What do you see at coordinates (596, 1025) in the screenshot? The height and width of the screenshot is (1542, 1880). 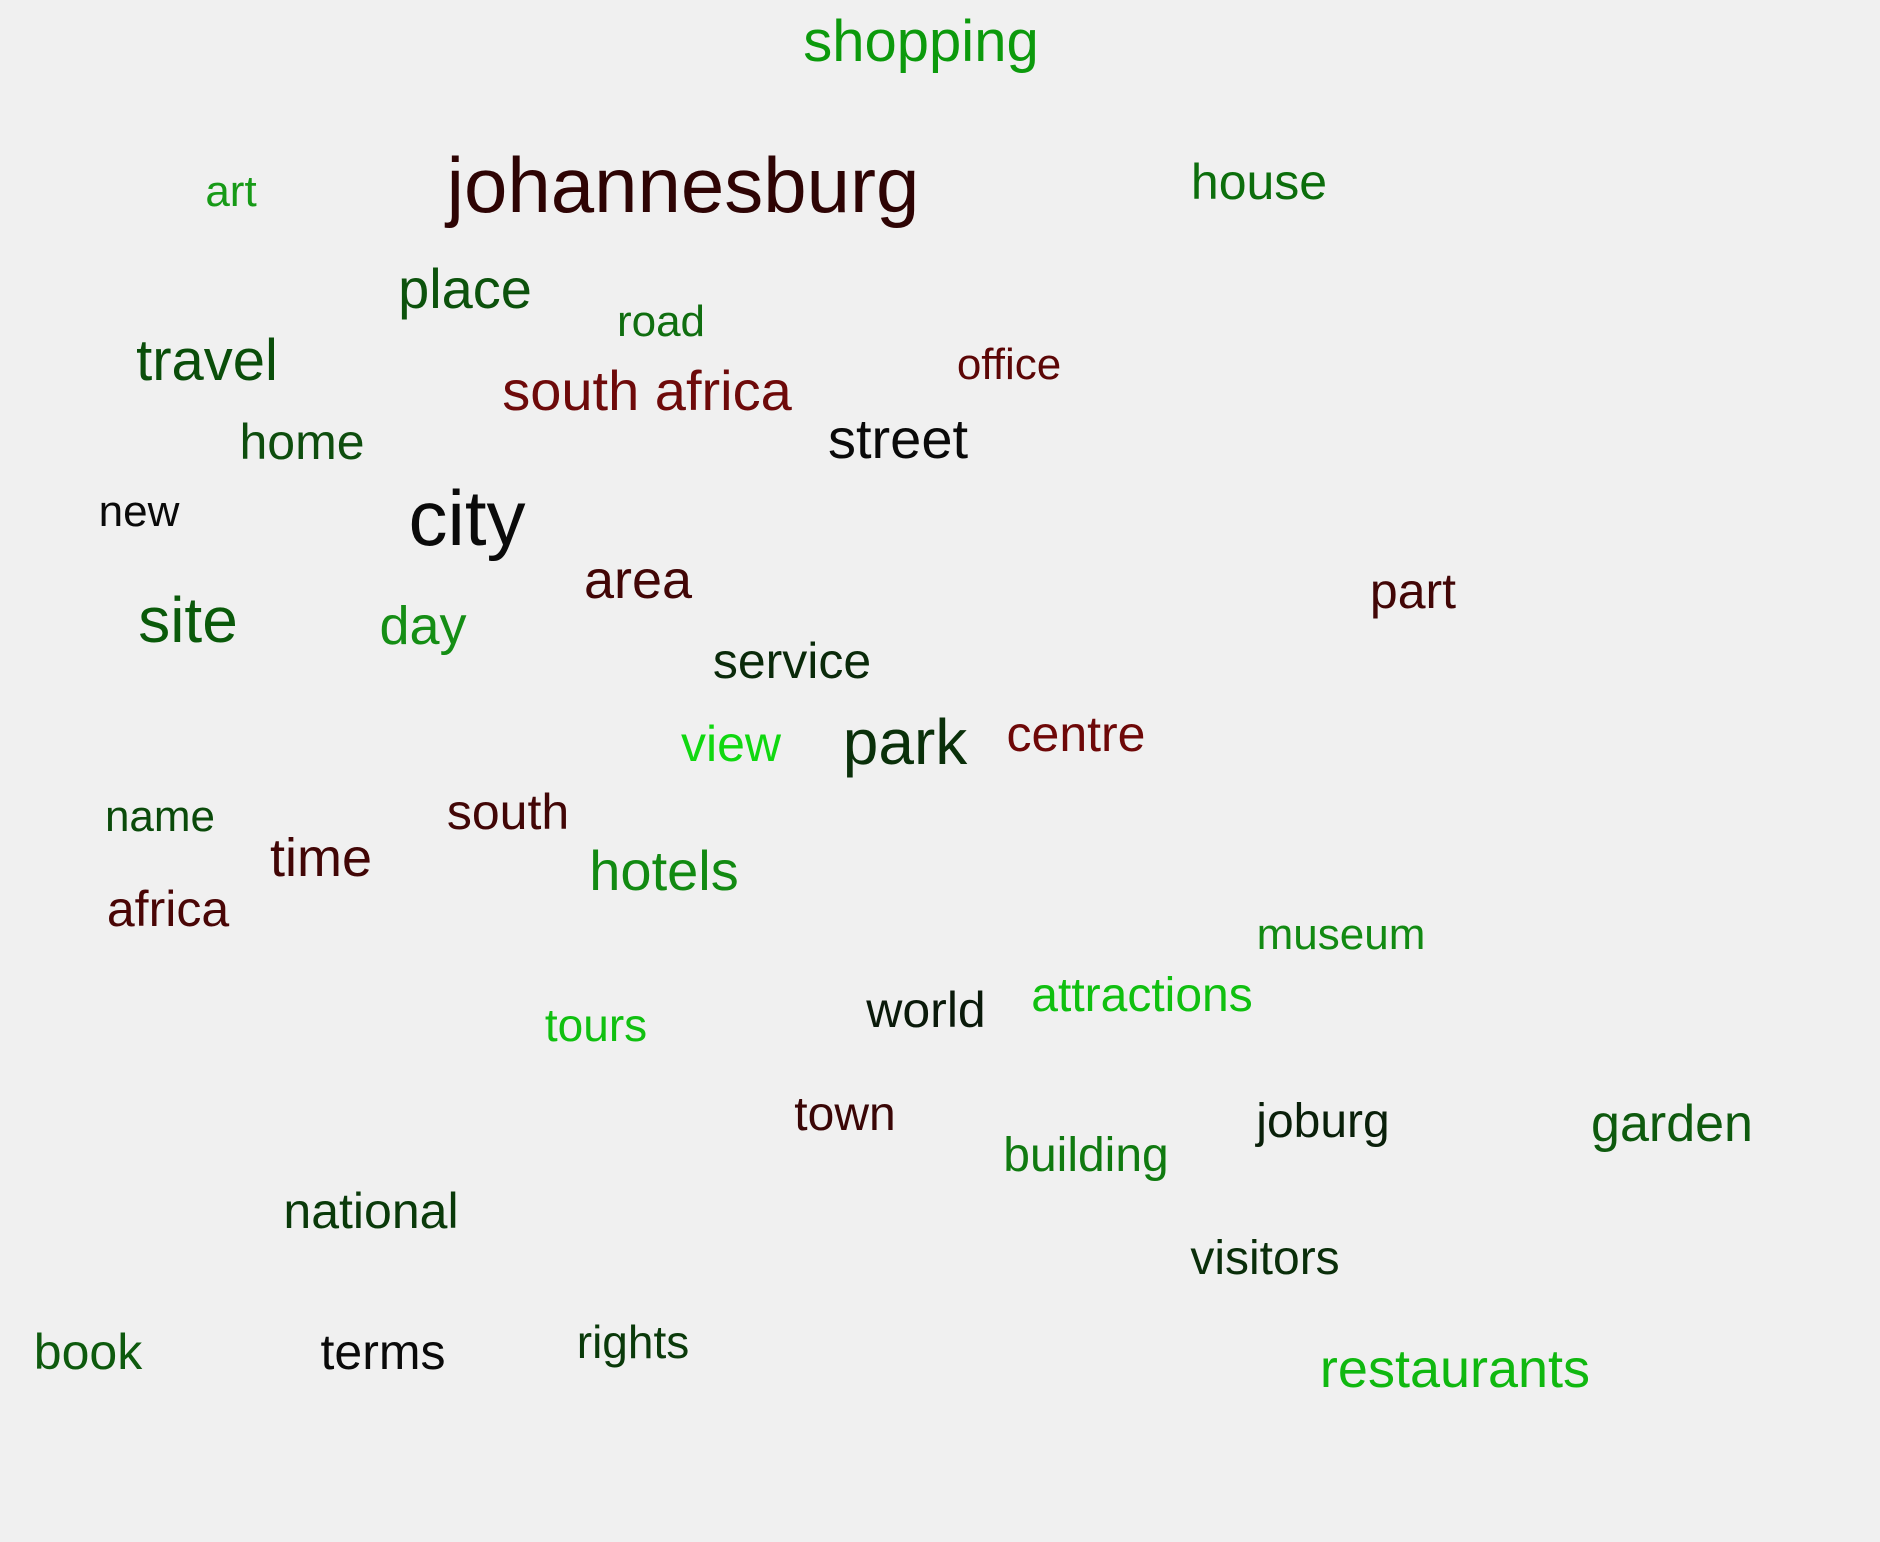 I see `word-tours: tours` at bounding box center [596, 1025].